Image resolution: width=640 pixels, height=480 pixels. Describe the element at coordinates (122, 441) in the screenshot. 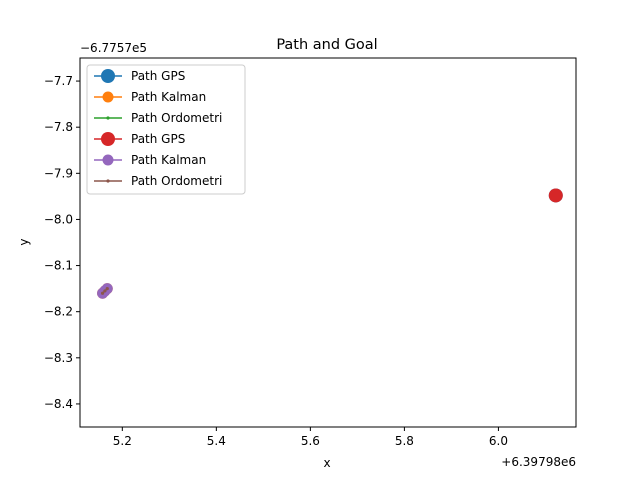

I see `x-tick-label: 5.2` at that location.